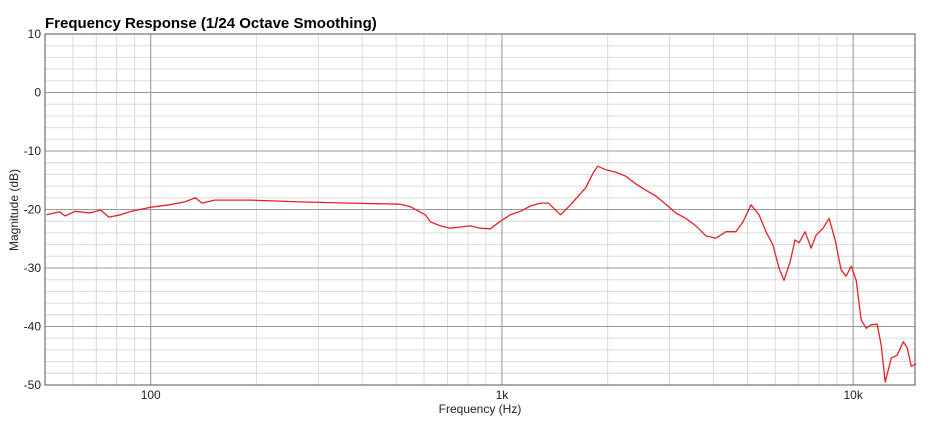  Describe the element at coordinates (33, 151) in the screenshot. I see `y-tick-label: -10` at that location.